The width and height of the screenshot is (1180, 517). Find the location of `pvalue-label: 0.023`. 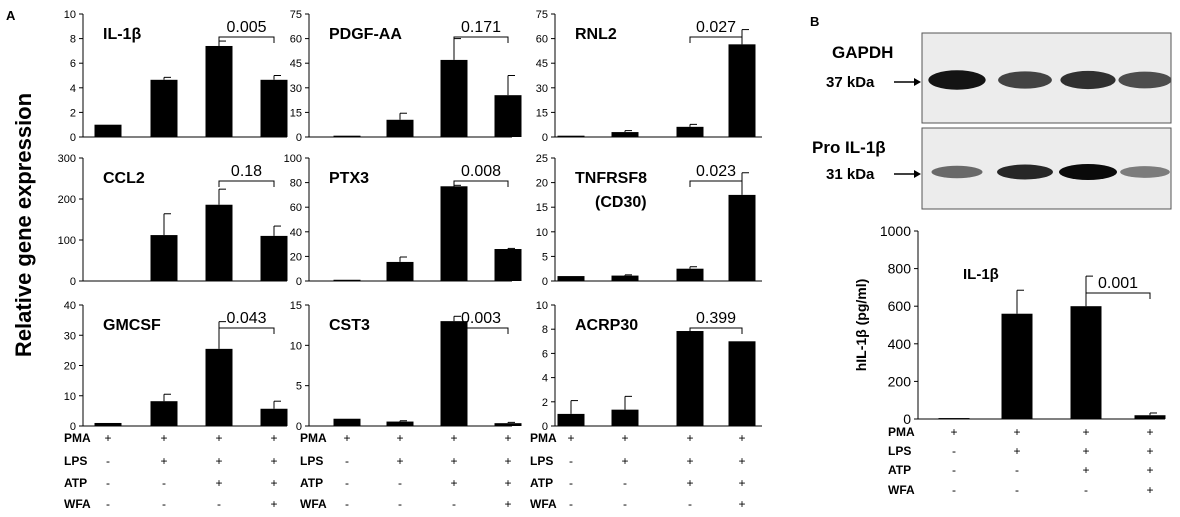

pvalue-label: 0.023 is located at coordinates (716, 171).